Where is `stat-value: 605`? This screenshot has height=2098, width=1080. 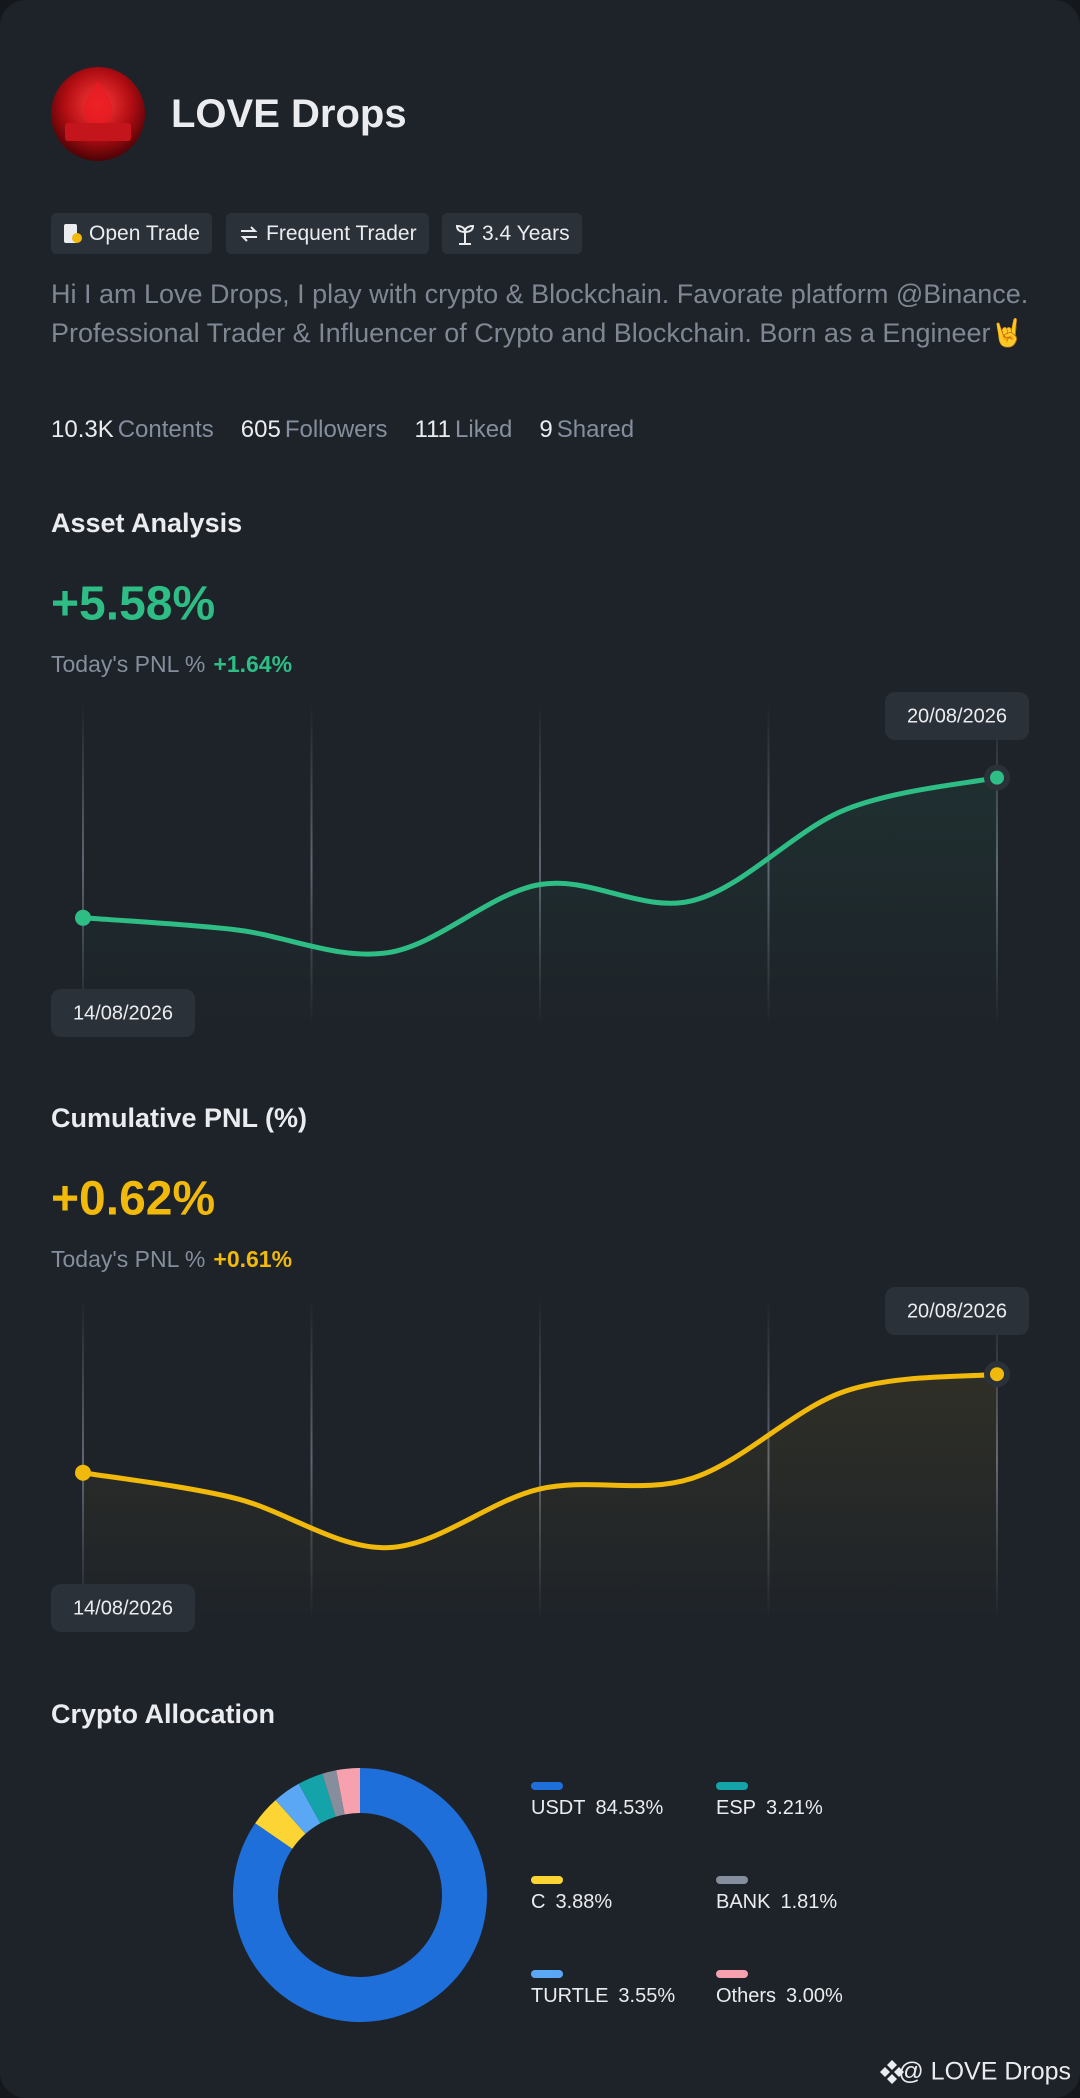
stat-value: 605 is located at coordinates (260, 429).